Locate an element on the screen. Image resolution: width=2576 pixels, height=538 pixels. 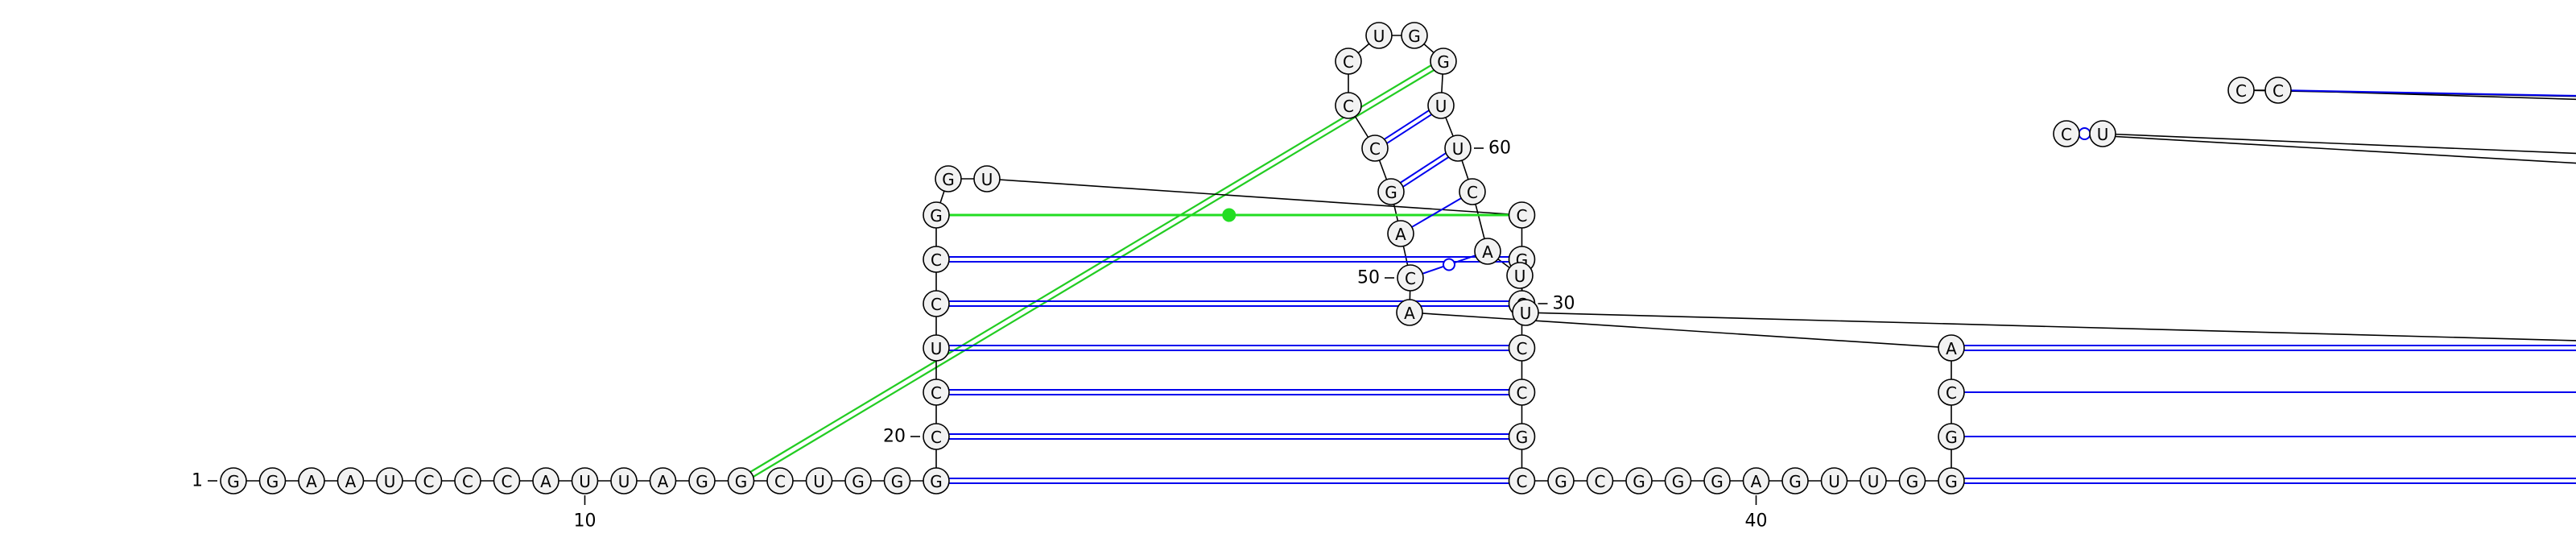
nucleotide-36: C is located at coordinates (1600, 481).